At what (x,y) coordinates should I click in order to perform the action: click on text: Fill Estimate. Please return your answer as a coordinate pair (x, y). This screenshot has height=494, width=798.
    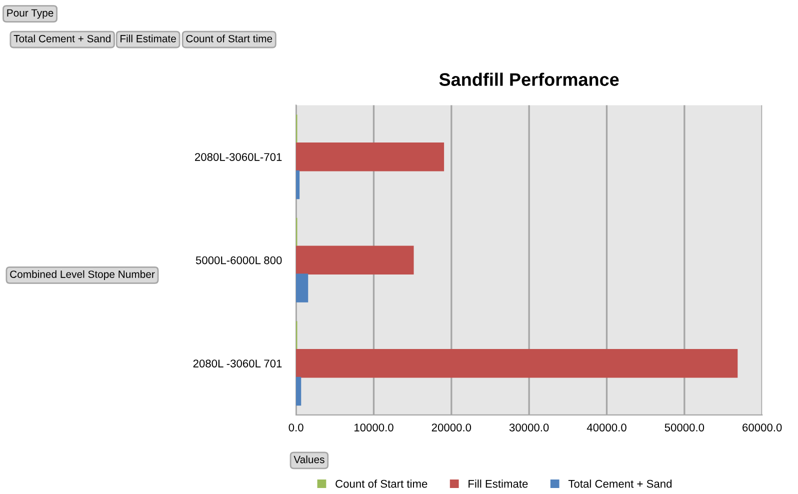
    Looking at the image, I should click on (148, 38).